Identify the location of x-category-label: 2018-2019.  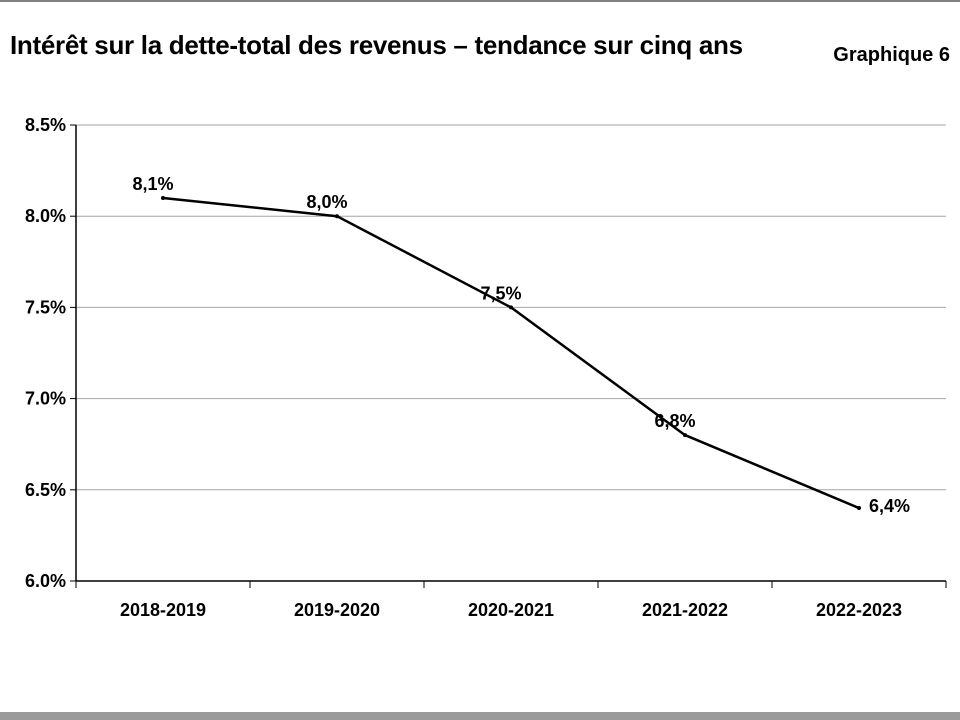
(163, 610).